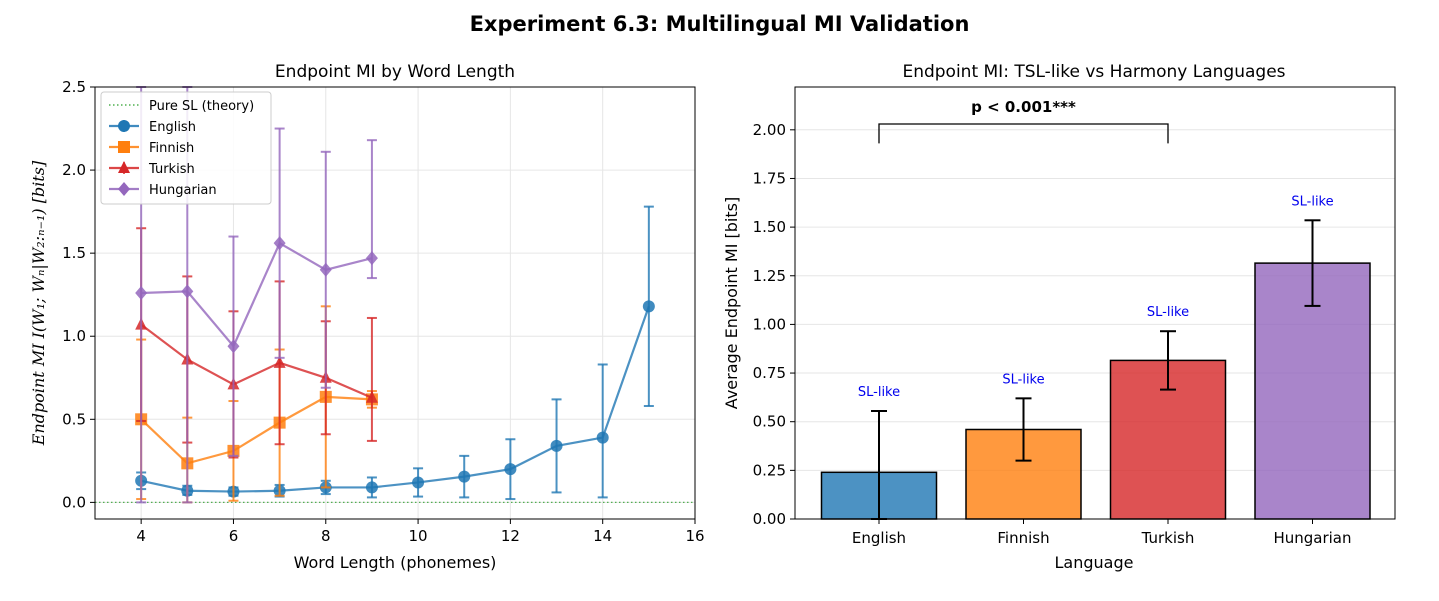 The width and height of the screenshot is (1439, 601). I want to click on left-x-tick-label: 6, so click(234, 536).